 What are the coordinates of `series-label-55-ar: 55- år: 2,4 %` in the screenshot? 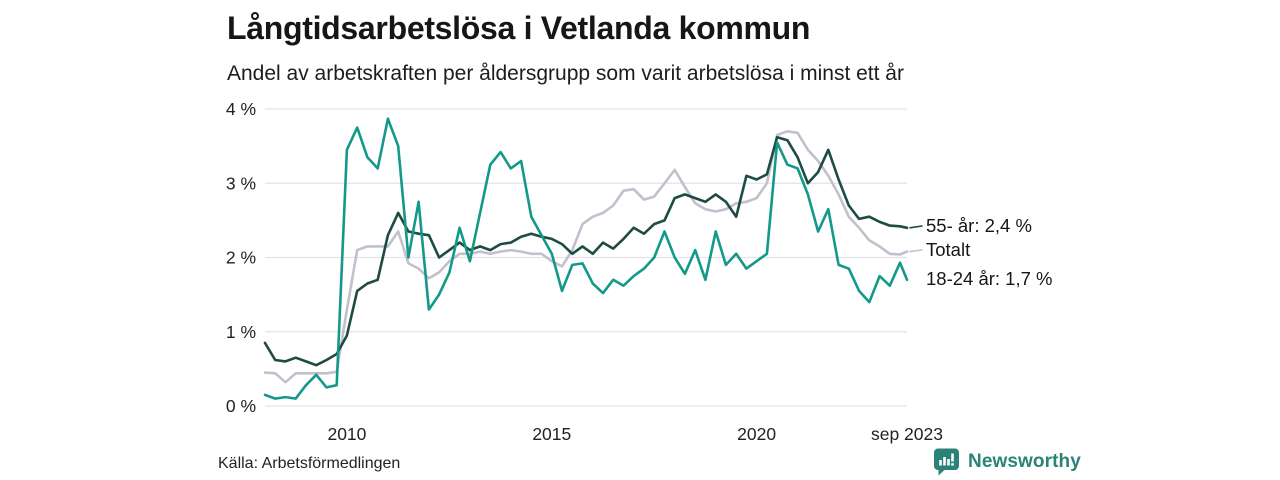 It's located at (979, 225).